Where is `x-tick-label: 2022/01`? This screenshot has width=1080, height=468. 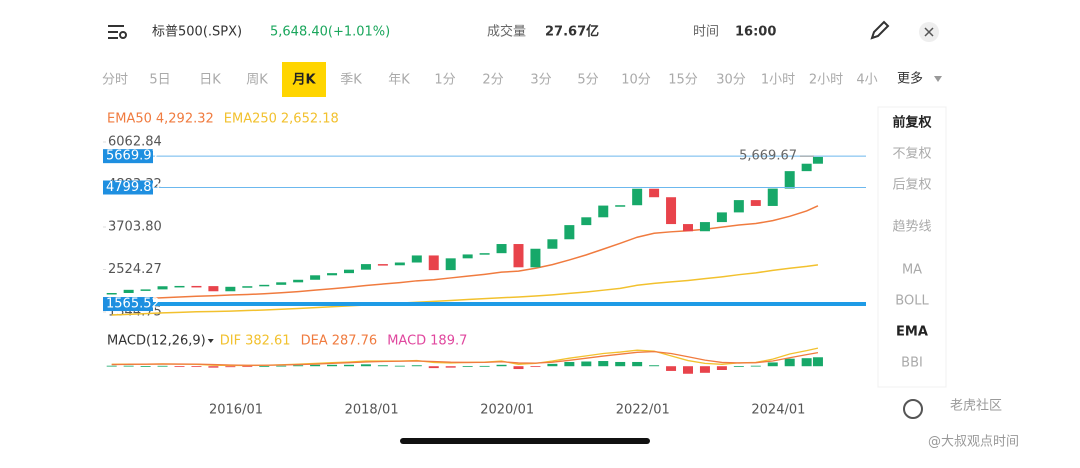
x-tick-label: 2022/01 is located at coordinates (643, 410).